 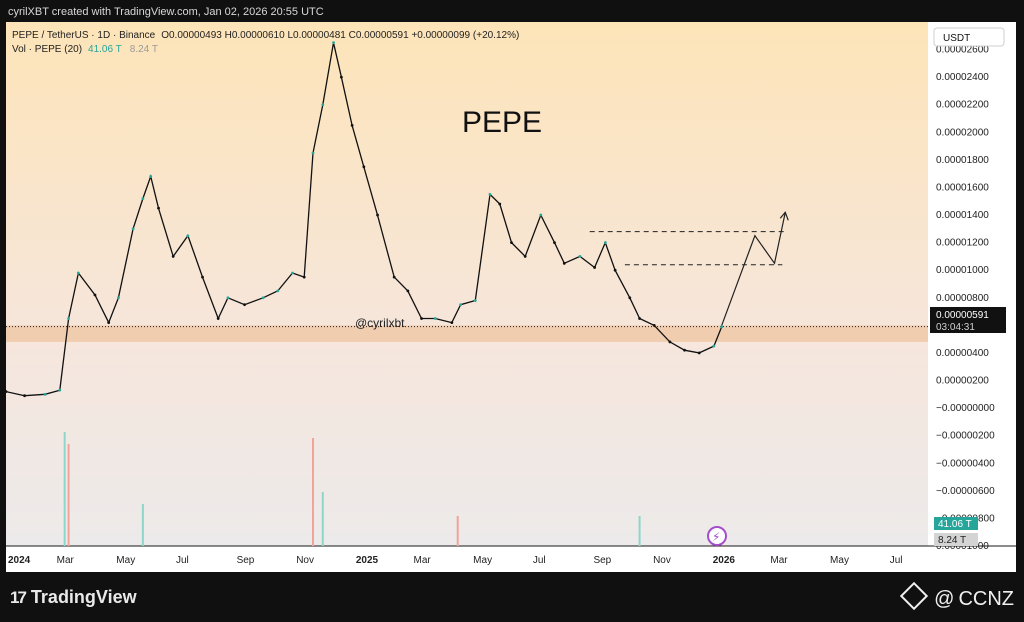 I want to click on projection-arrowhead, so click(x=784, y=216).